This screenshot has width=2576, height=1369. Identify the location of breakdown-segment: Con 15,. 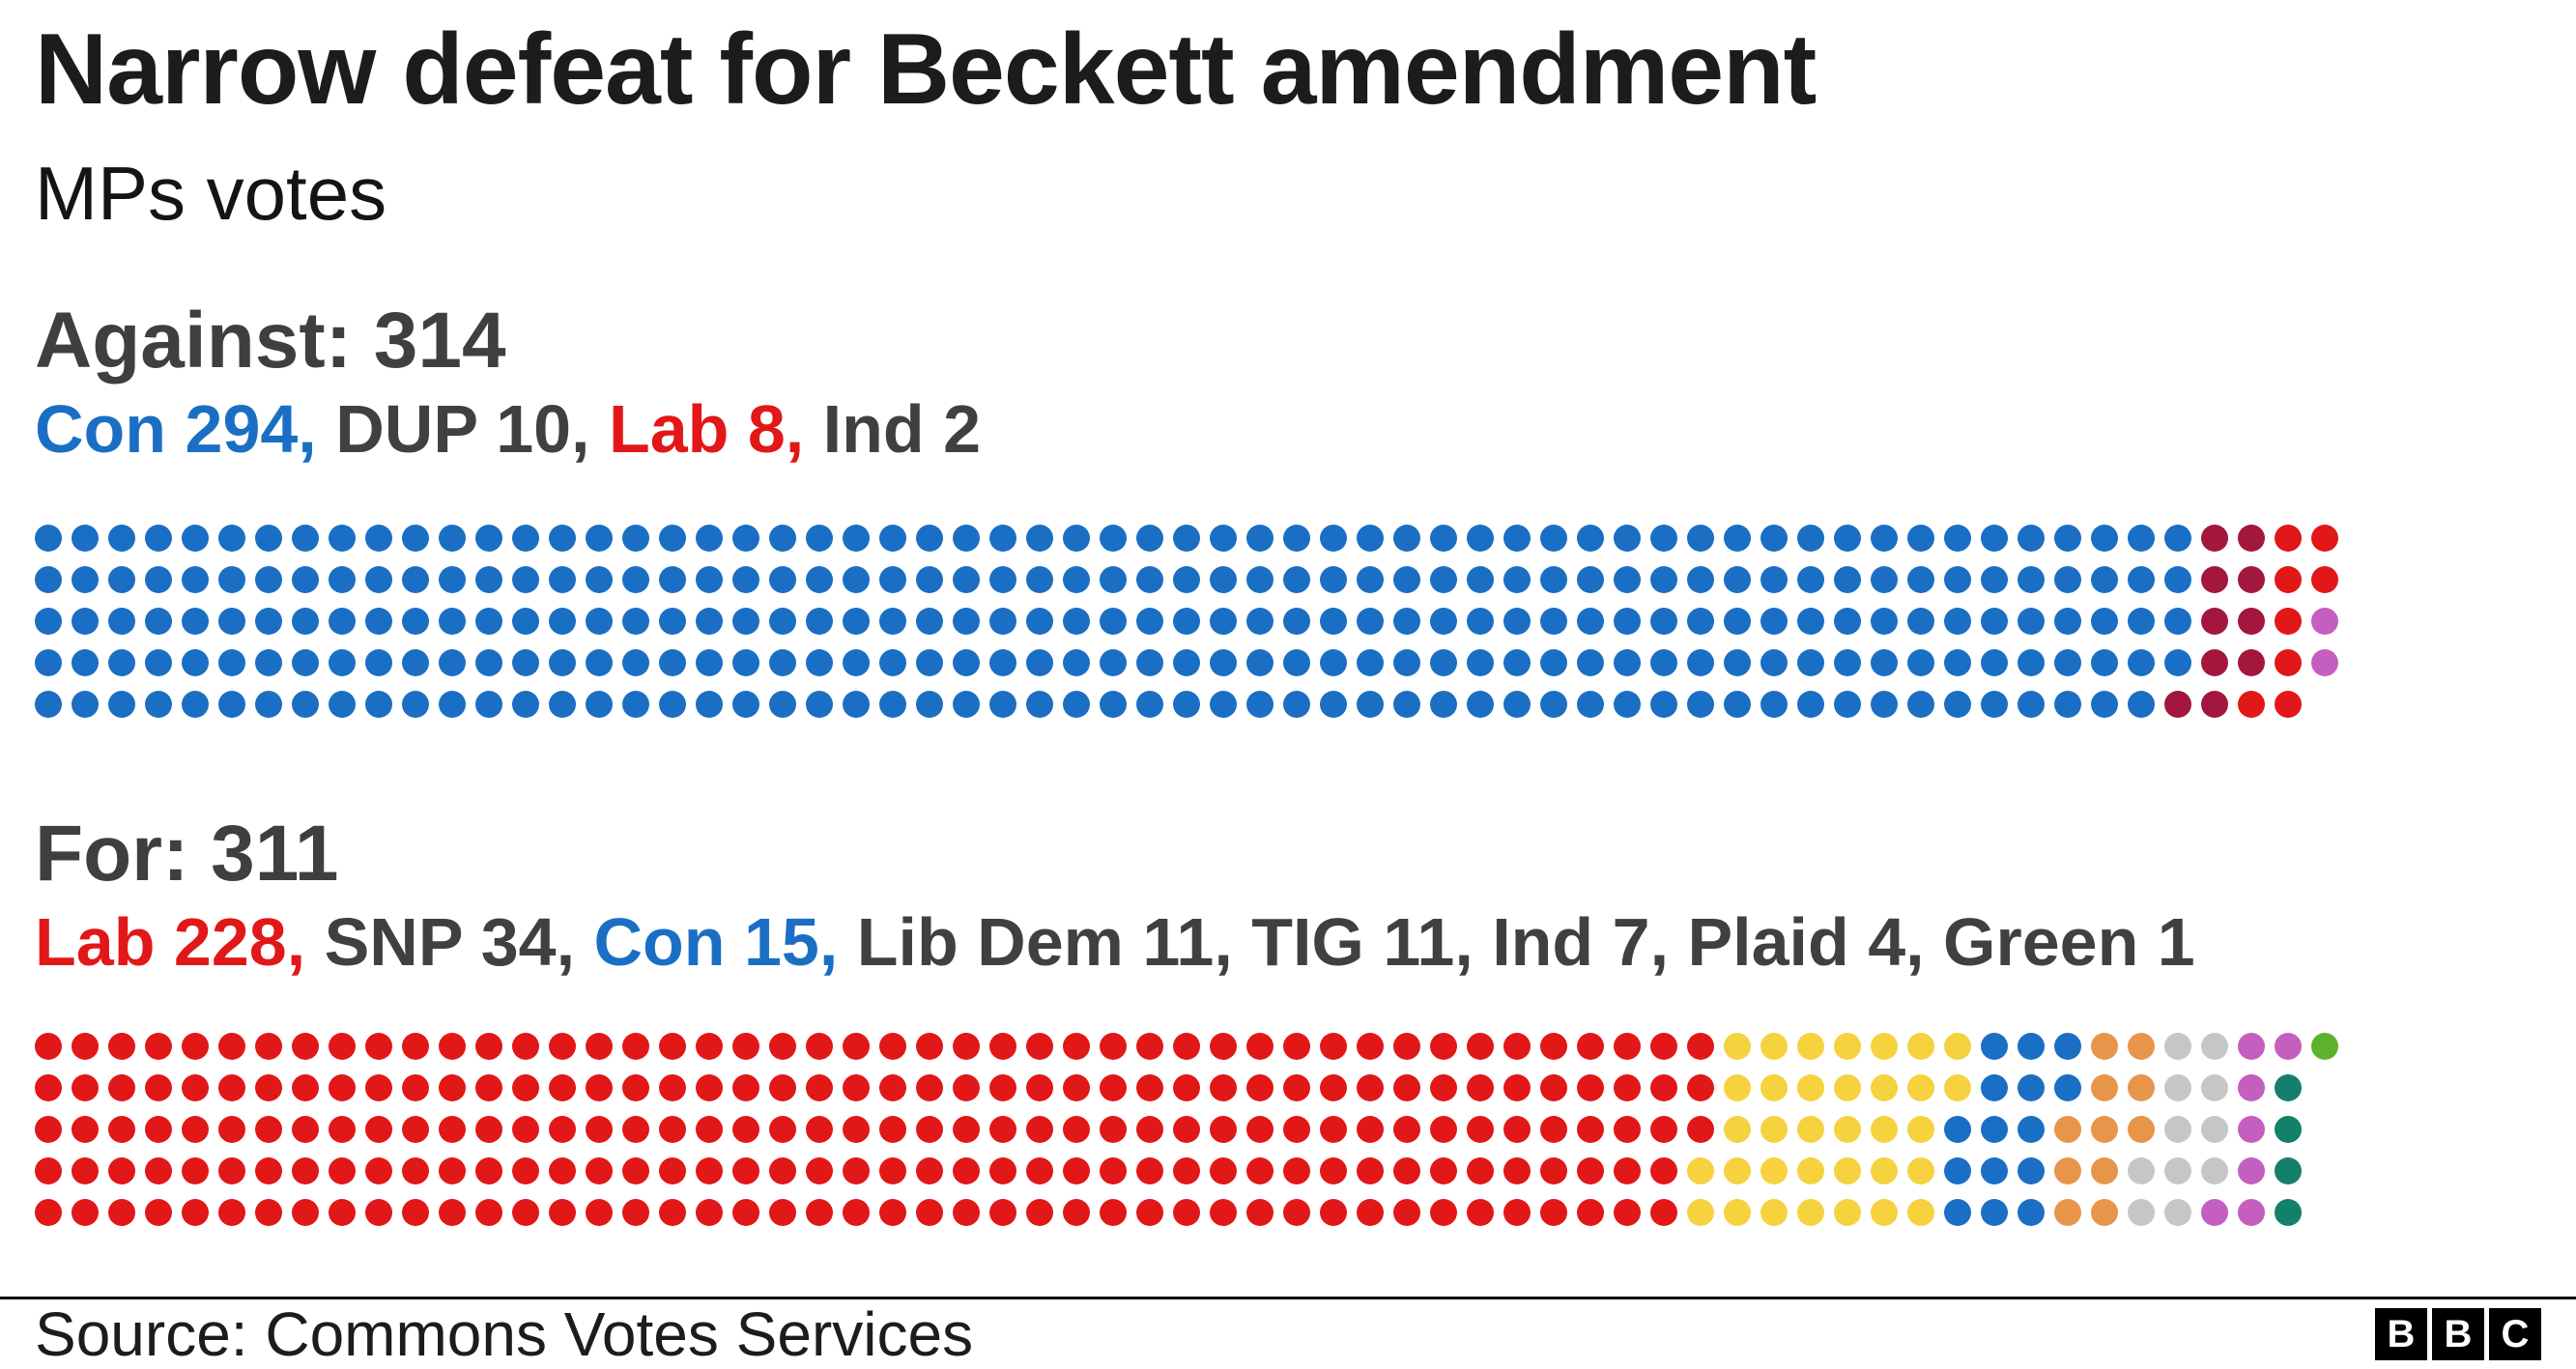
(707, 942).